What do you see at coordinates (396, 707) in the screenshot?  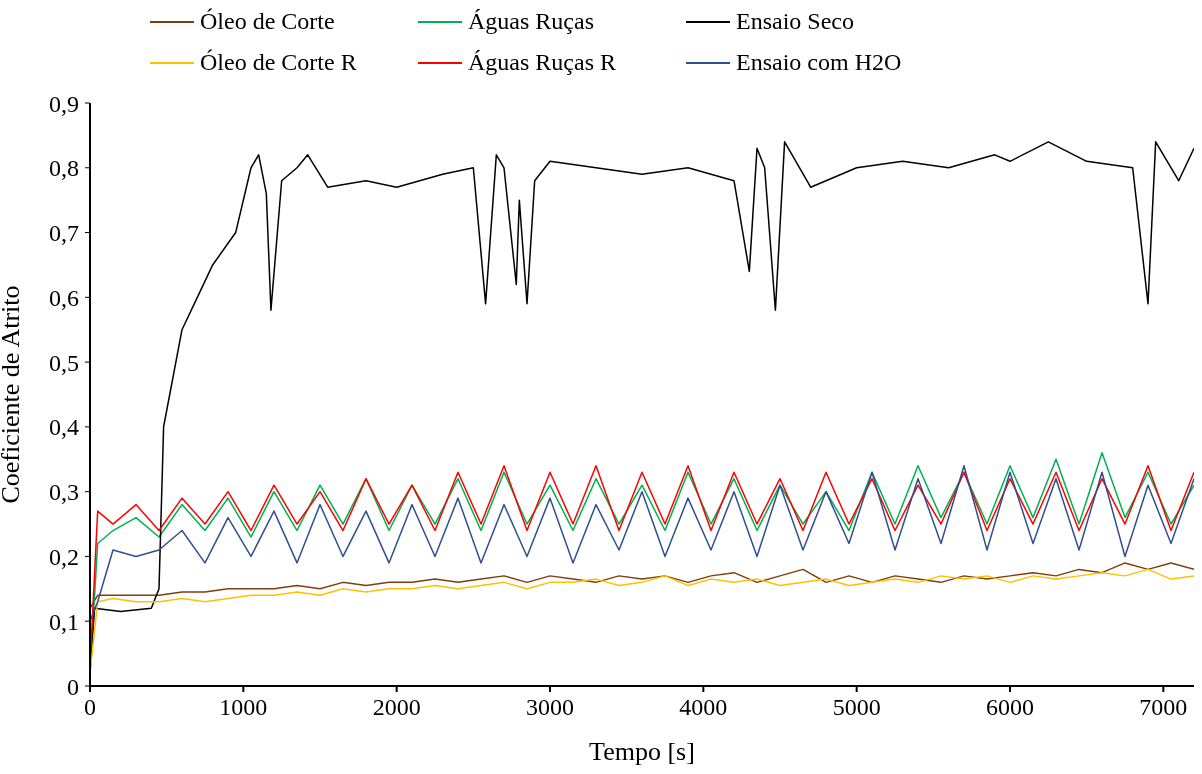 I see `x-tick-label: 2000` at bounding box center [396, 707].